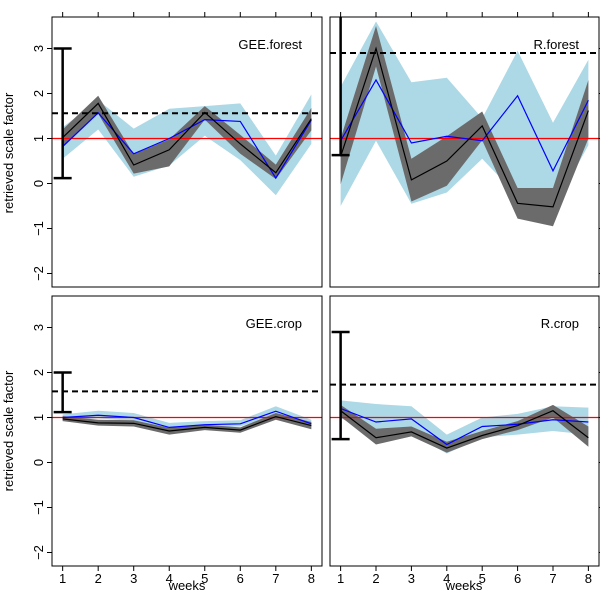 The image size is (600, 594). What do you see at coordinates (270, 44) in the screenshot?
I see `panel-title: GEE.forest` at bounding box center [270, 44].